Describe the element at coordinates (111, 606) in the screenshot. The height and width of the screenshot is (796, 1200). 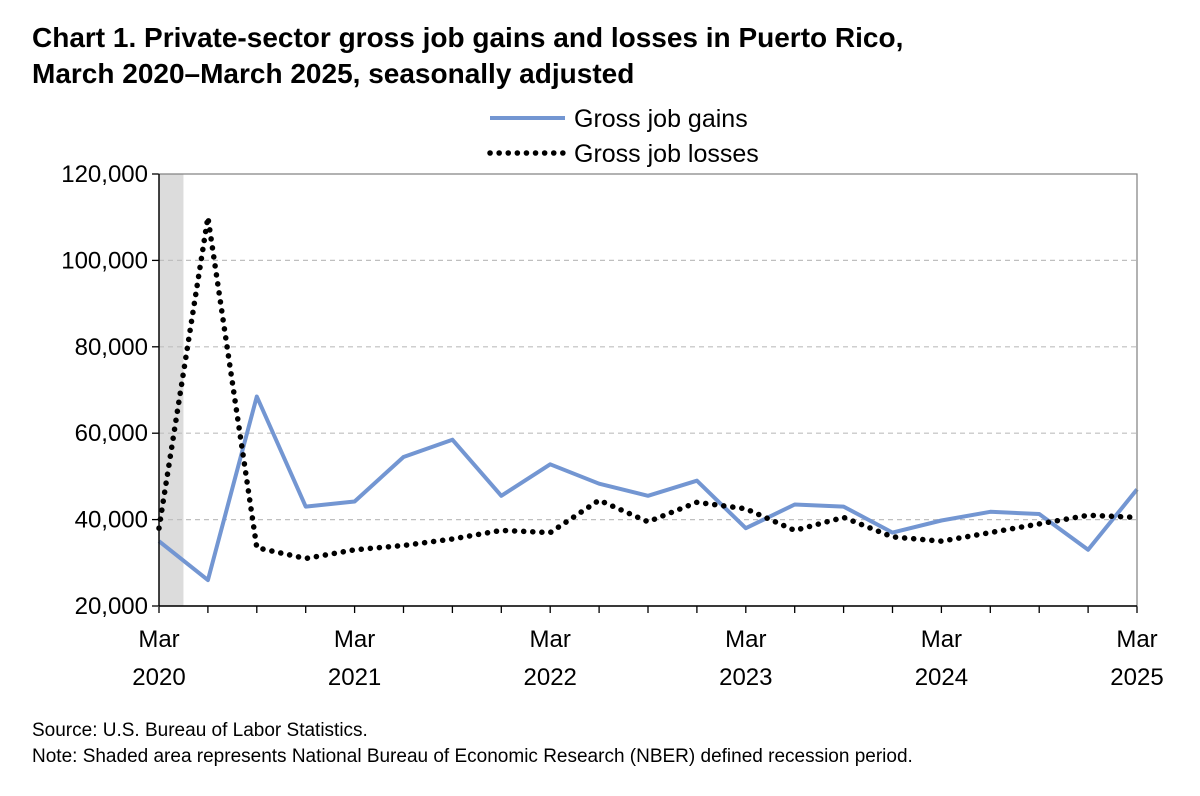
I see `y-tick-label: 20,000` at that location.